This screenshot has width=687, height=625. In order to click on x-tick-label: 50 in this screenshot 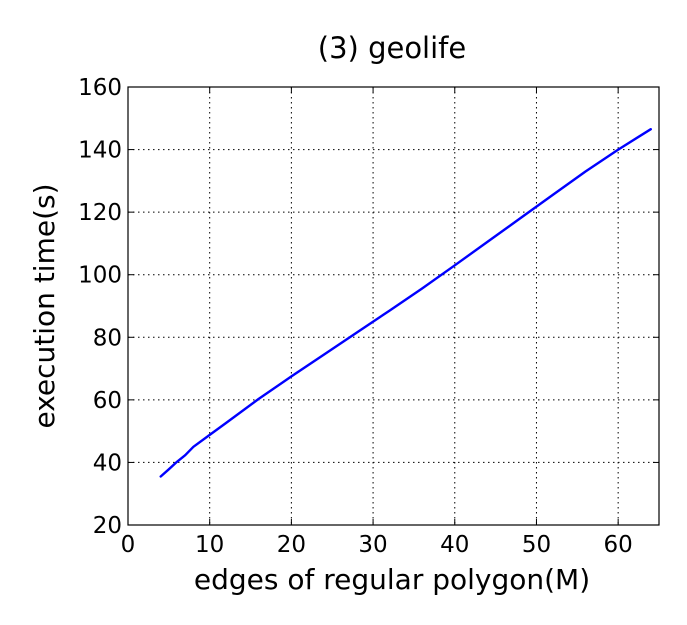, I will do `click(536, 545)`.